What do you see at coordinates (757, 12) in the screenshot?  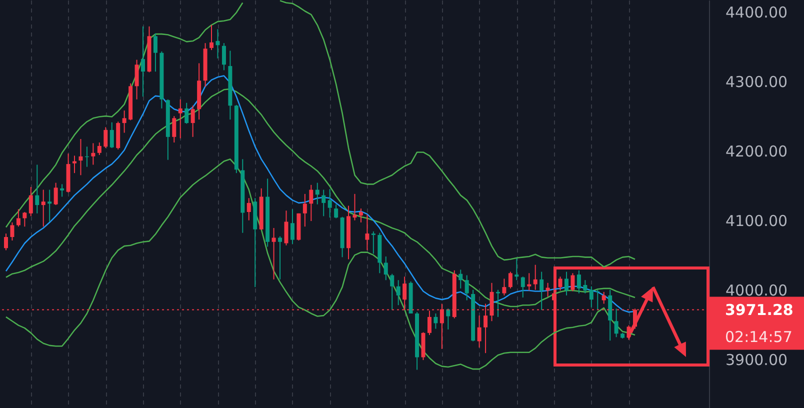 I see `y-tick-label: 4400.00` at bounding box center [757, 12].